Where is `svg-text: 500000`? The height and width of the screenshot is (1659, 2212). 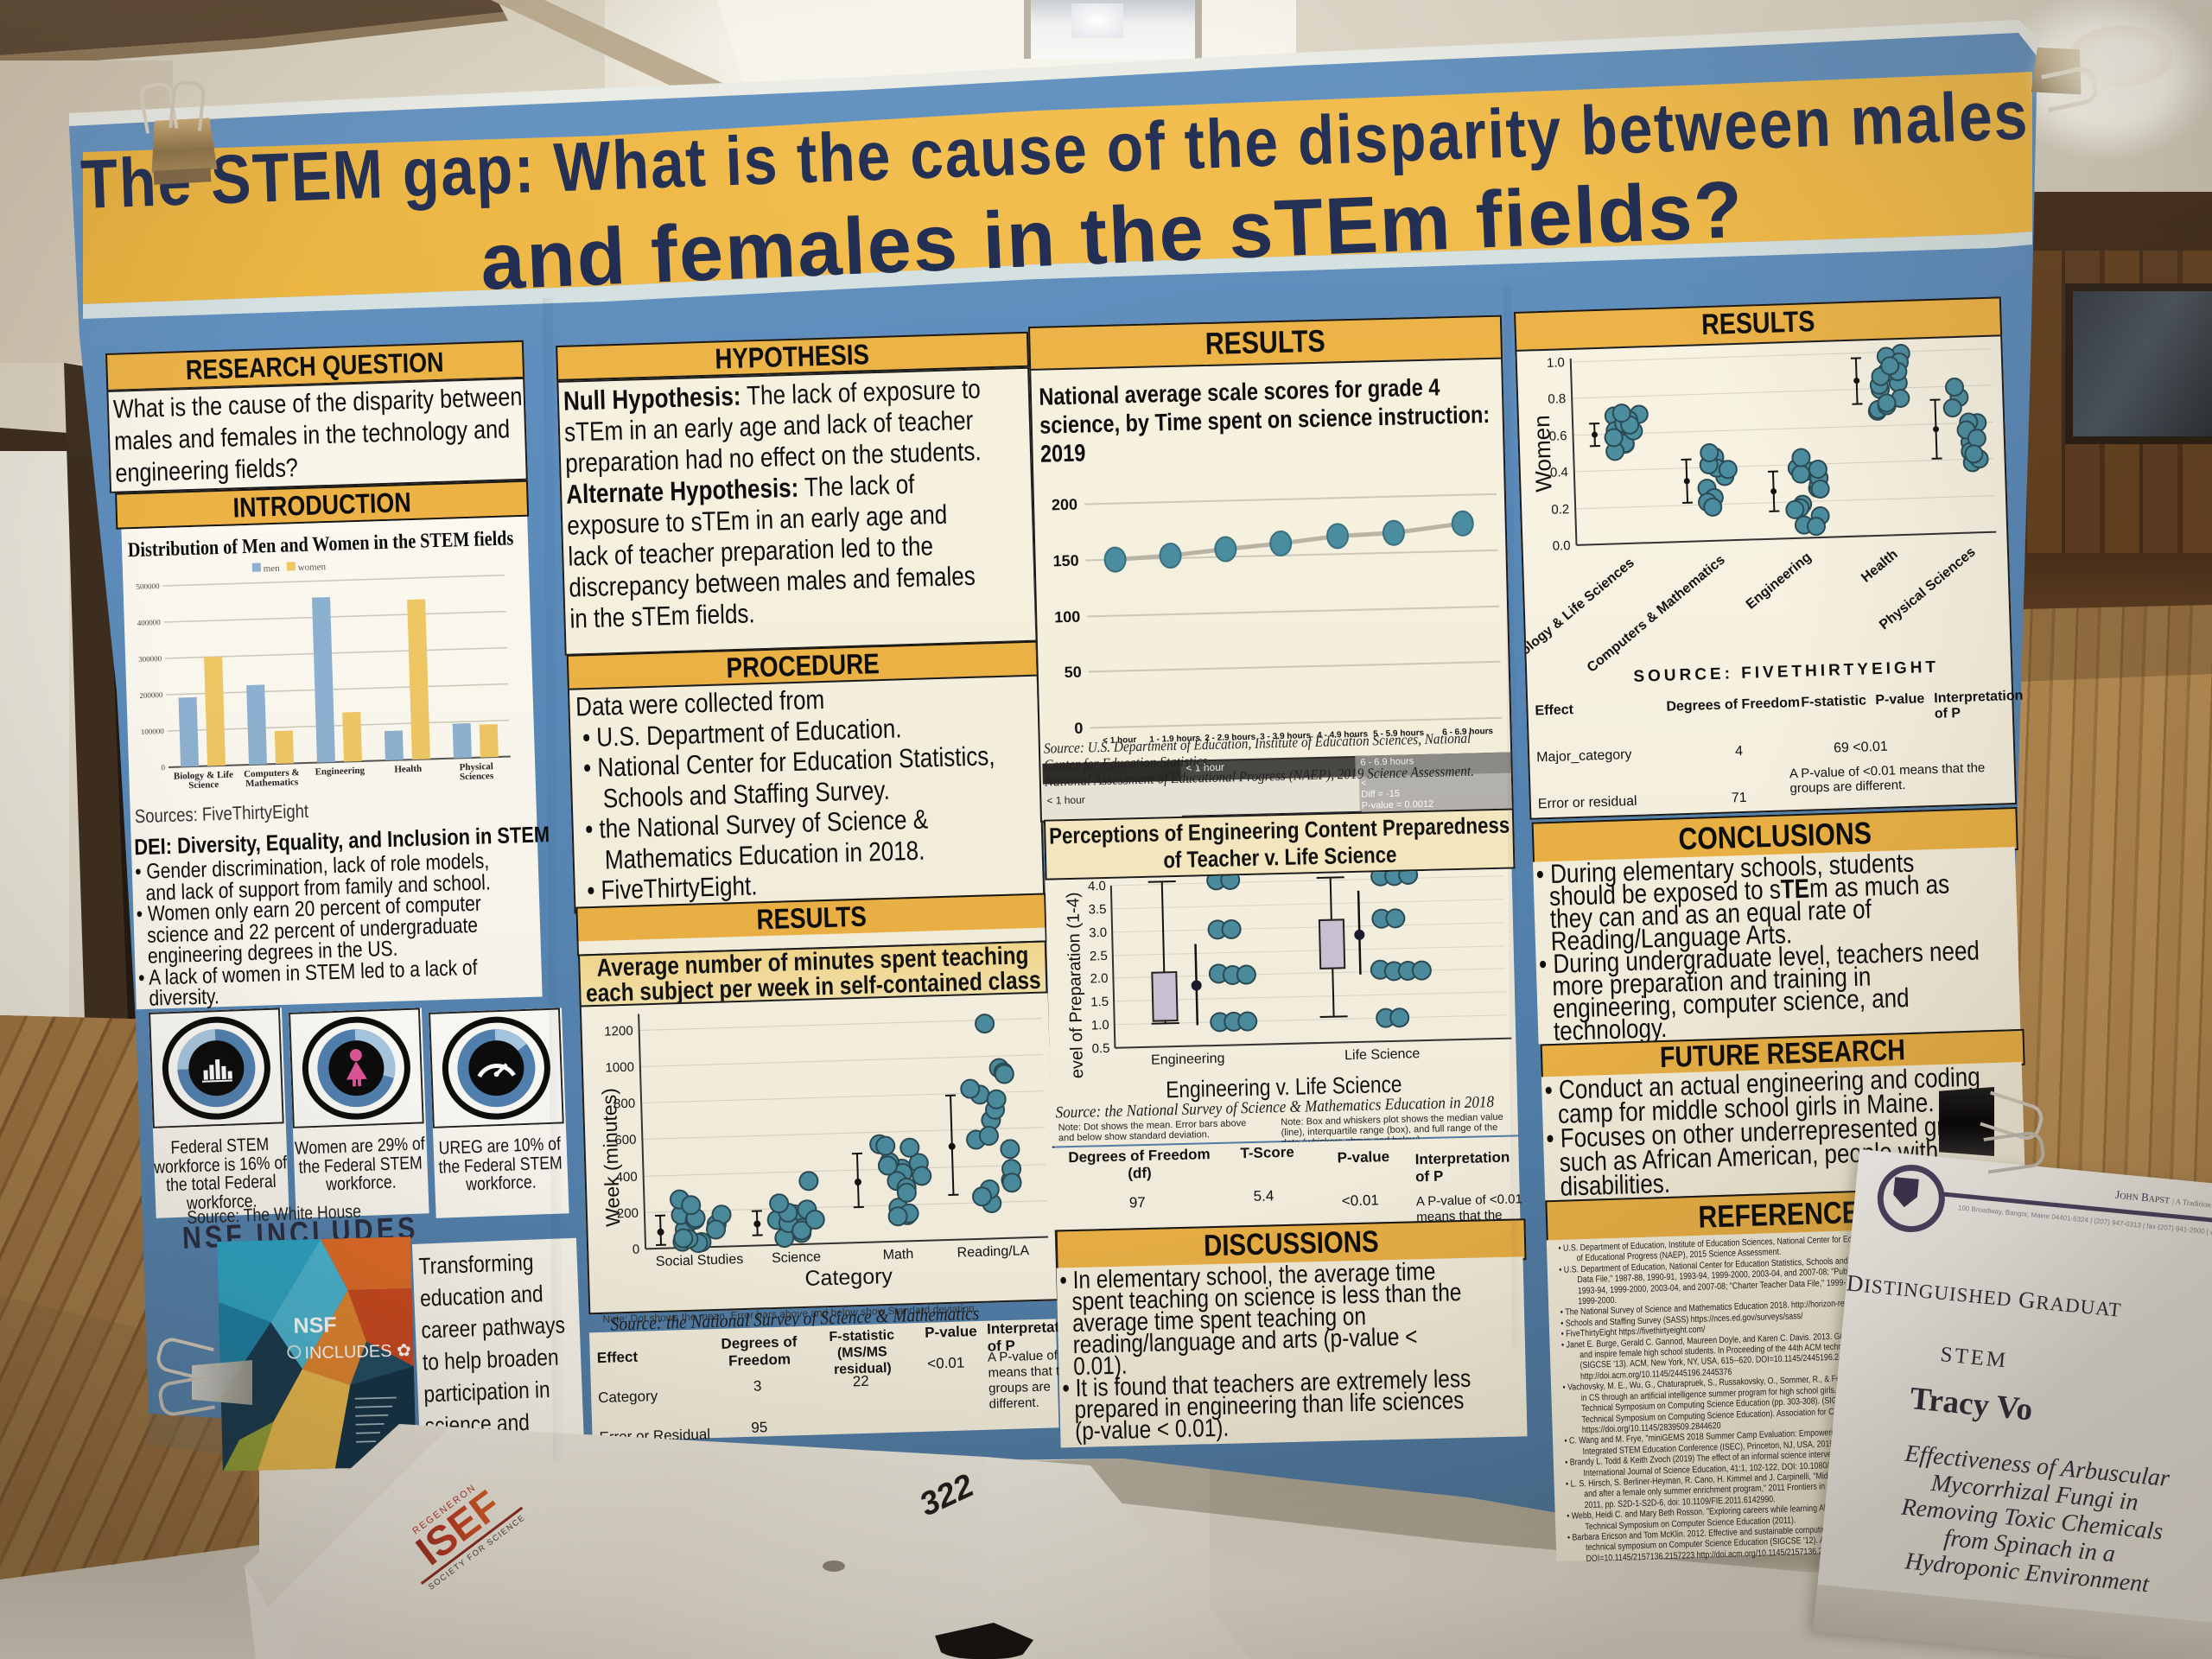
svg-text: 500000 is located at coordinates (148, 586).